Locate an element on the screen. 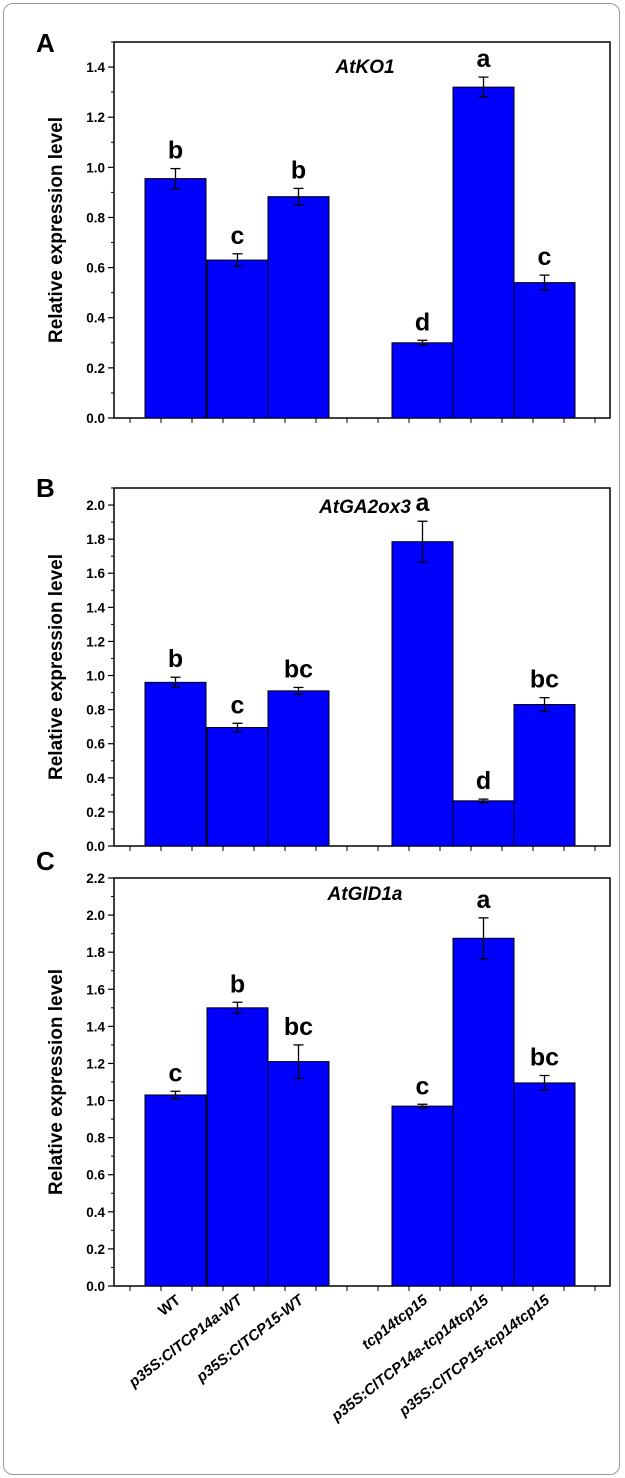  chart-title: AtGID1a is located at coordinates (365, 894).